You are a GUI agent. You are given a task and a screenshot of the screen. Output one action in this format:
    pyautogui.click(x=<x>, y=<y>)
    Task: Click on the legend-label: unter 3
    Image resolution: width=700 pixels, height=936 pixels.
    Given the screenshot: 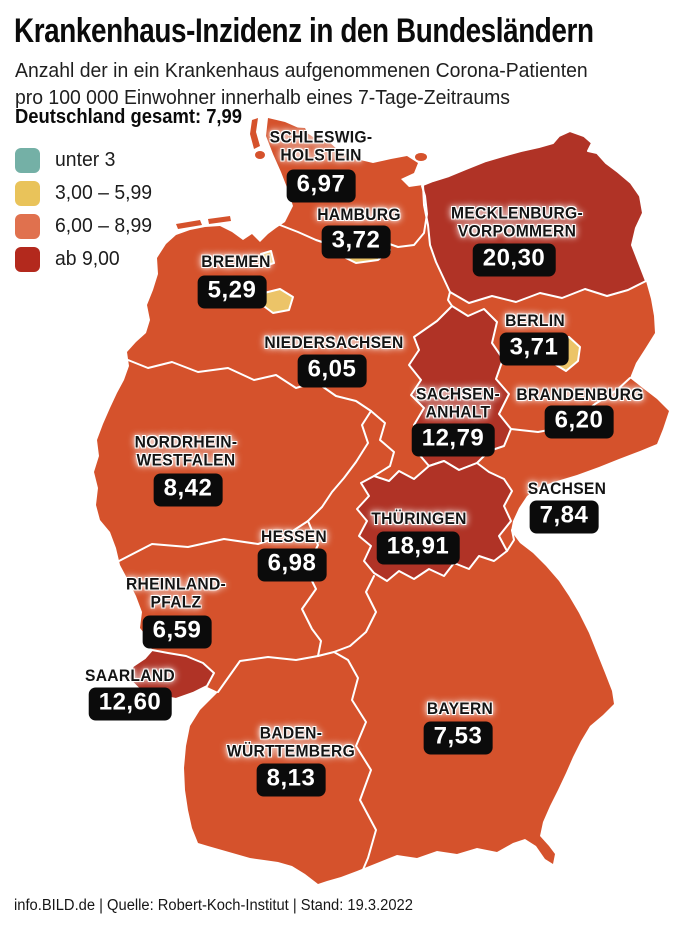 What is the action you would take?
    pyautogui.click(x=85, y=160)
    